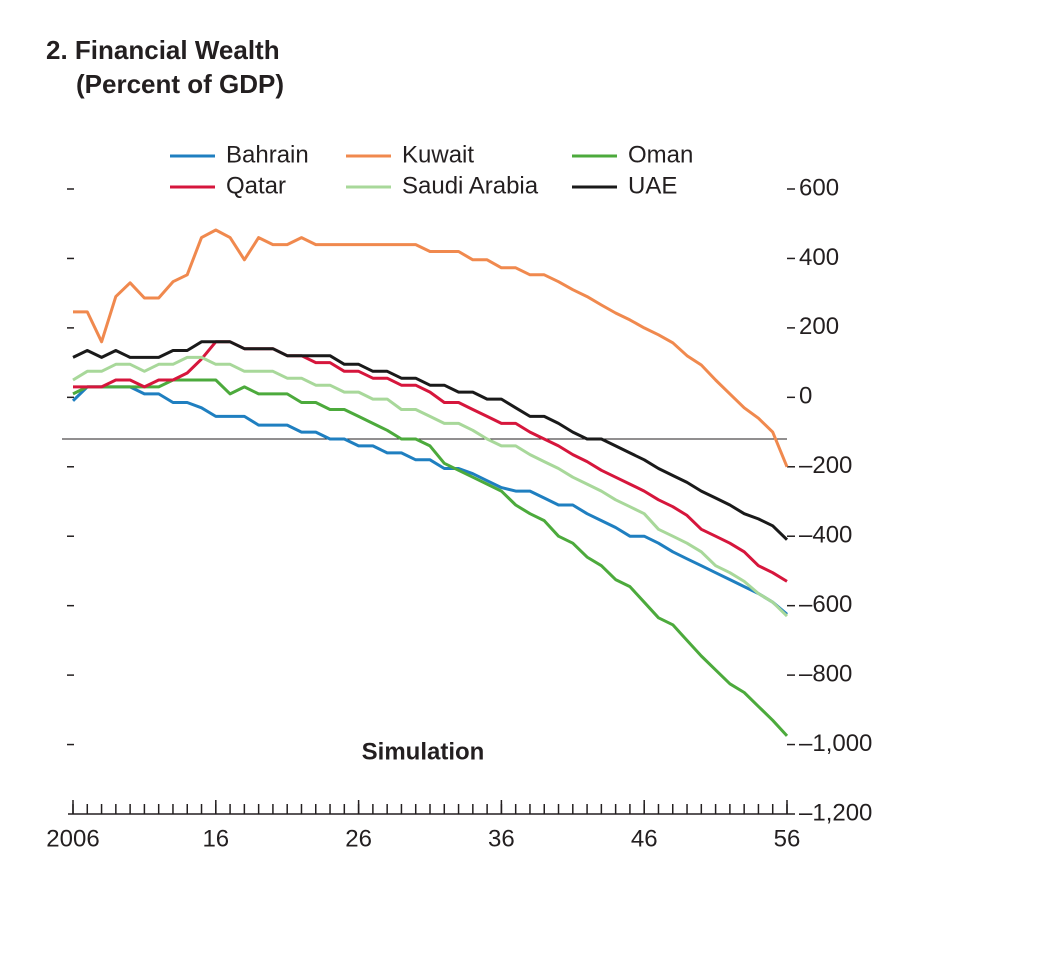 Image resolution: width=1054 pixels, height=962 pixels. Describe the element at coordinates (72, 838) in the screenshot. I see `x-tick-label: 2006` at that location.